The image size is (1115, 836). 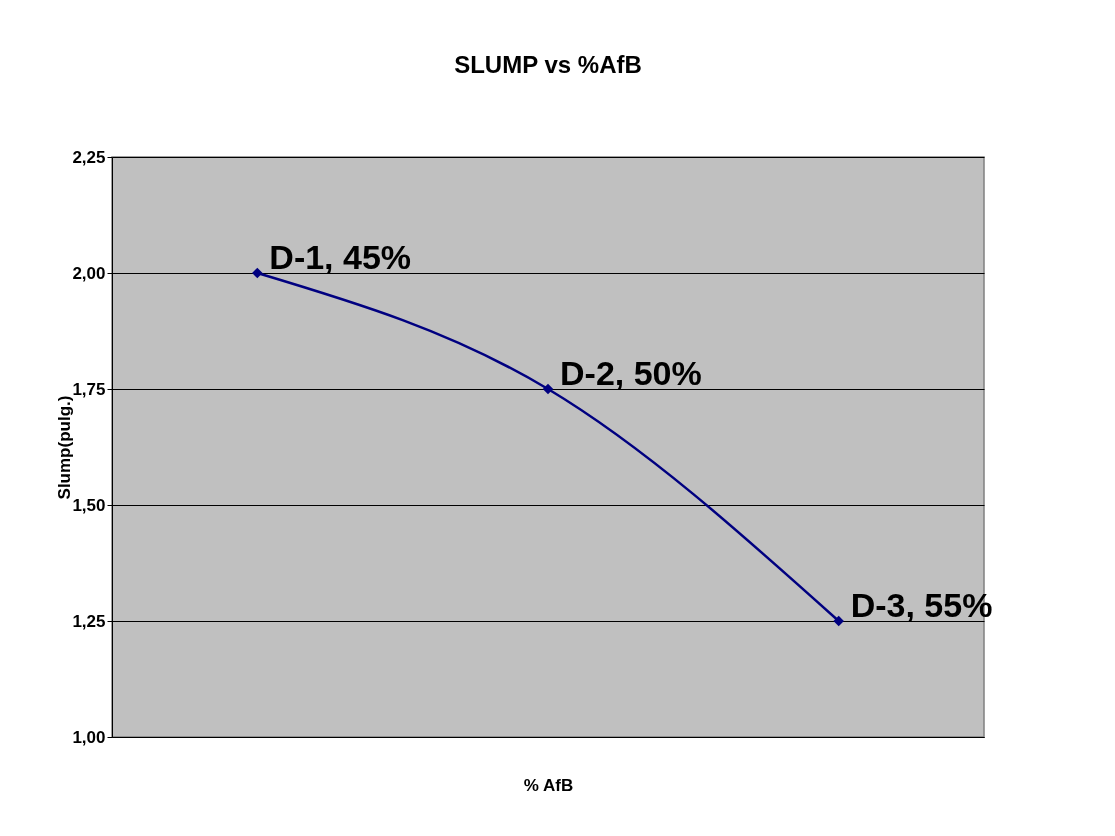 What do you see at coordinates (89, 273) in the screenshot?
I see `y-tick-label: 2,00` at bounding box center [89, 273].